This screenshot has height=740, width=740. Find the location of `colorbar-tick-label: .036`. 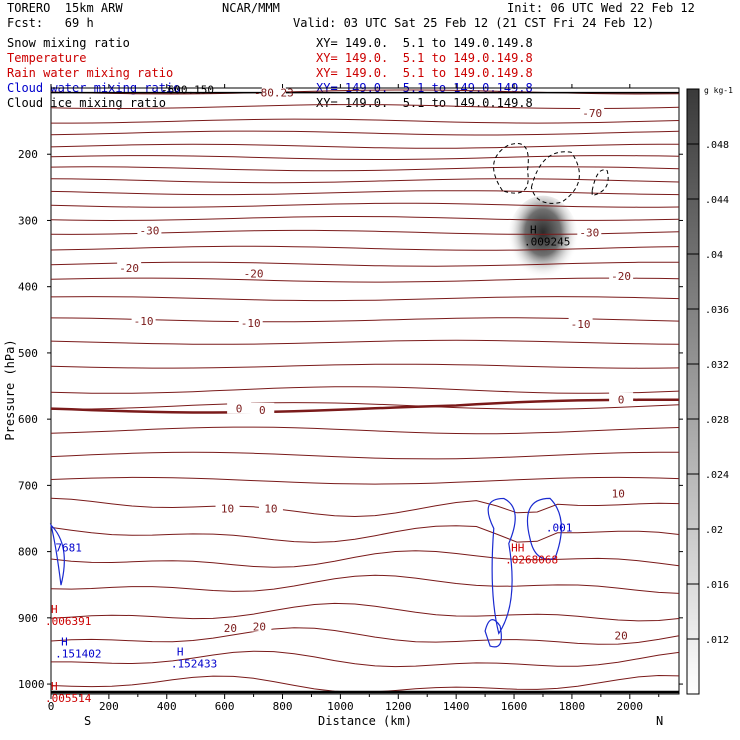

colorbar-tick-label: .036 is located at coordinates (717, 310).